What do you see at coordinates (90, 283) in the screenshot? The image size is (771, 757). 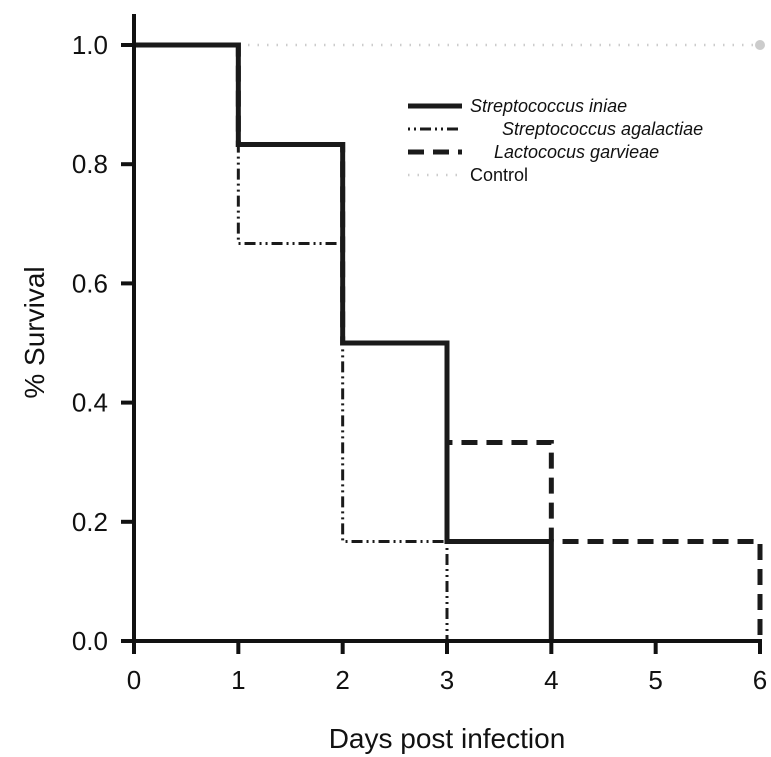 I see `y-tick-label: 0.6` at bounding box center [90, 283].